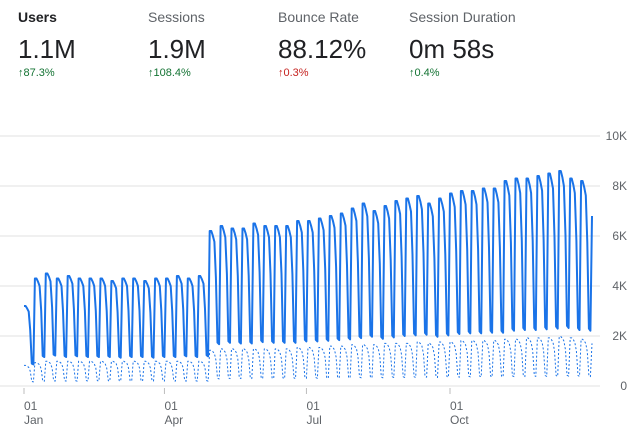  Describe the element at coordinates (427, 73) in the screenshot. I see `metric-change-value: 0.4%` at that location.